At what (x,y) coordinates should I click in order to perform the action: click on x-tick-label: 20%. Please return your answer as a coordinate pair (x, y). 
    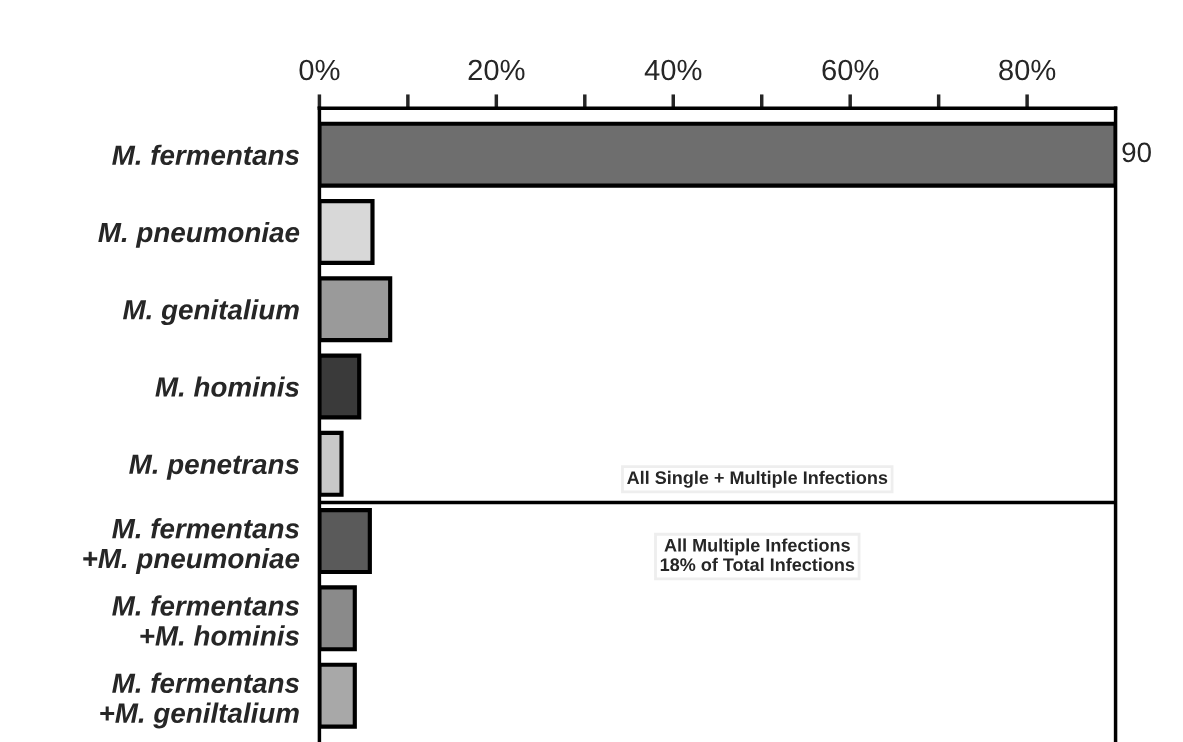
    Looking at the image, I should click on (496, 70).